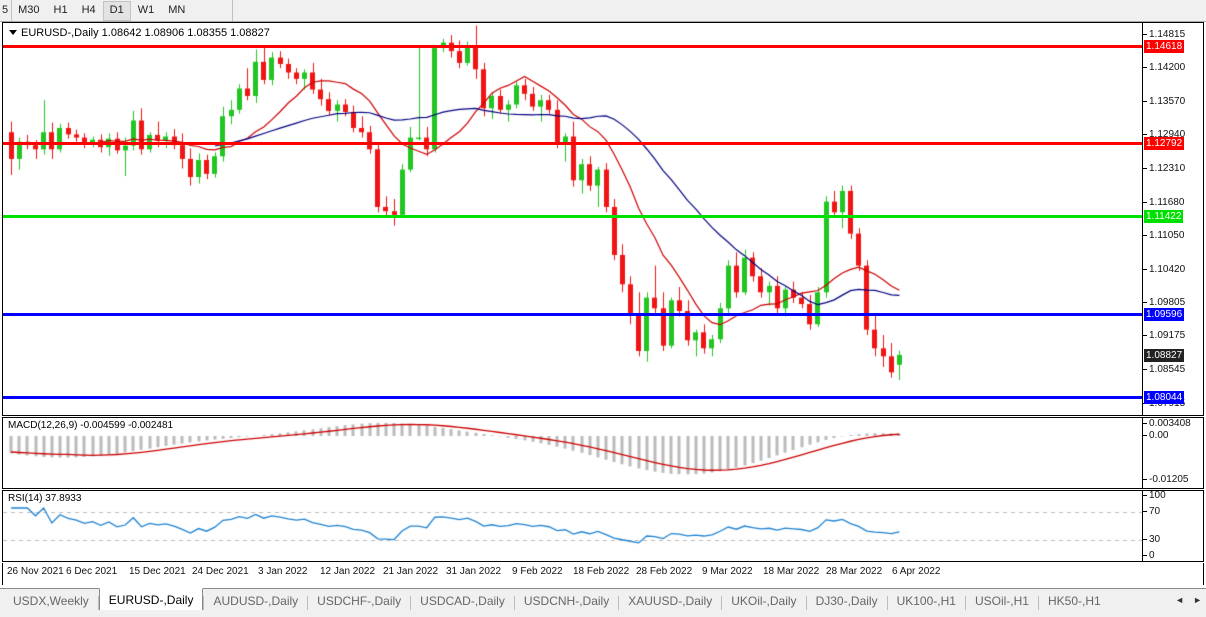 The height and width of the screenshot is (617, 1206). What do you see at coordinates (1001, 601) in the screenshot?
I see `chart-tab-usoil-h1: USOil-,H1` at bounding box center [1001, 601].